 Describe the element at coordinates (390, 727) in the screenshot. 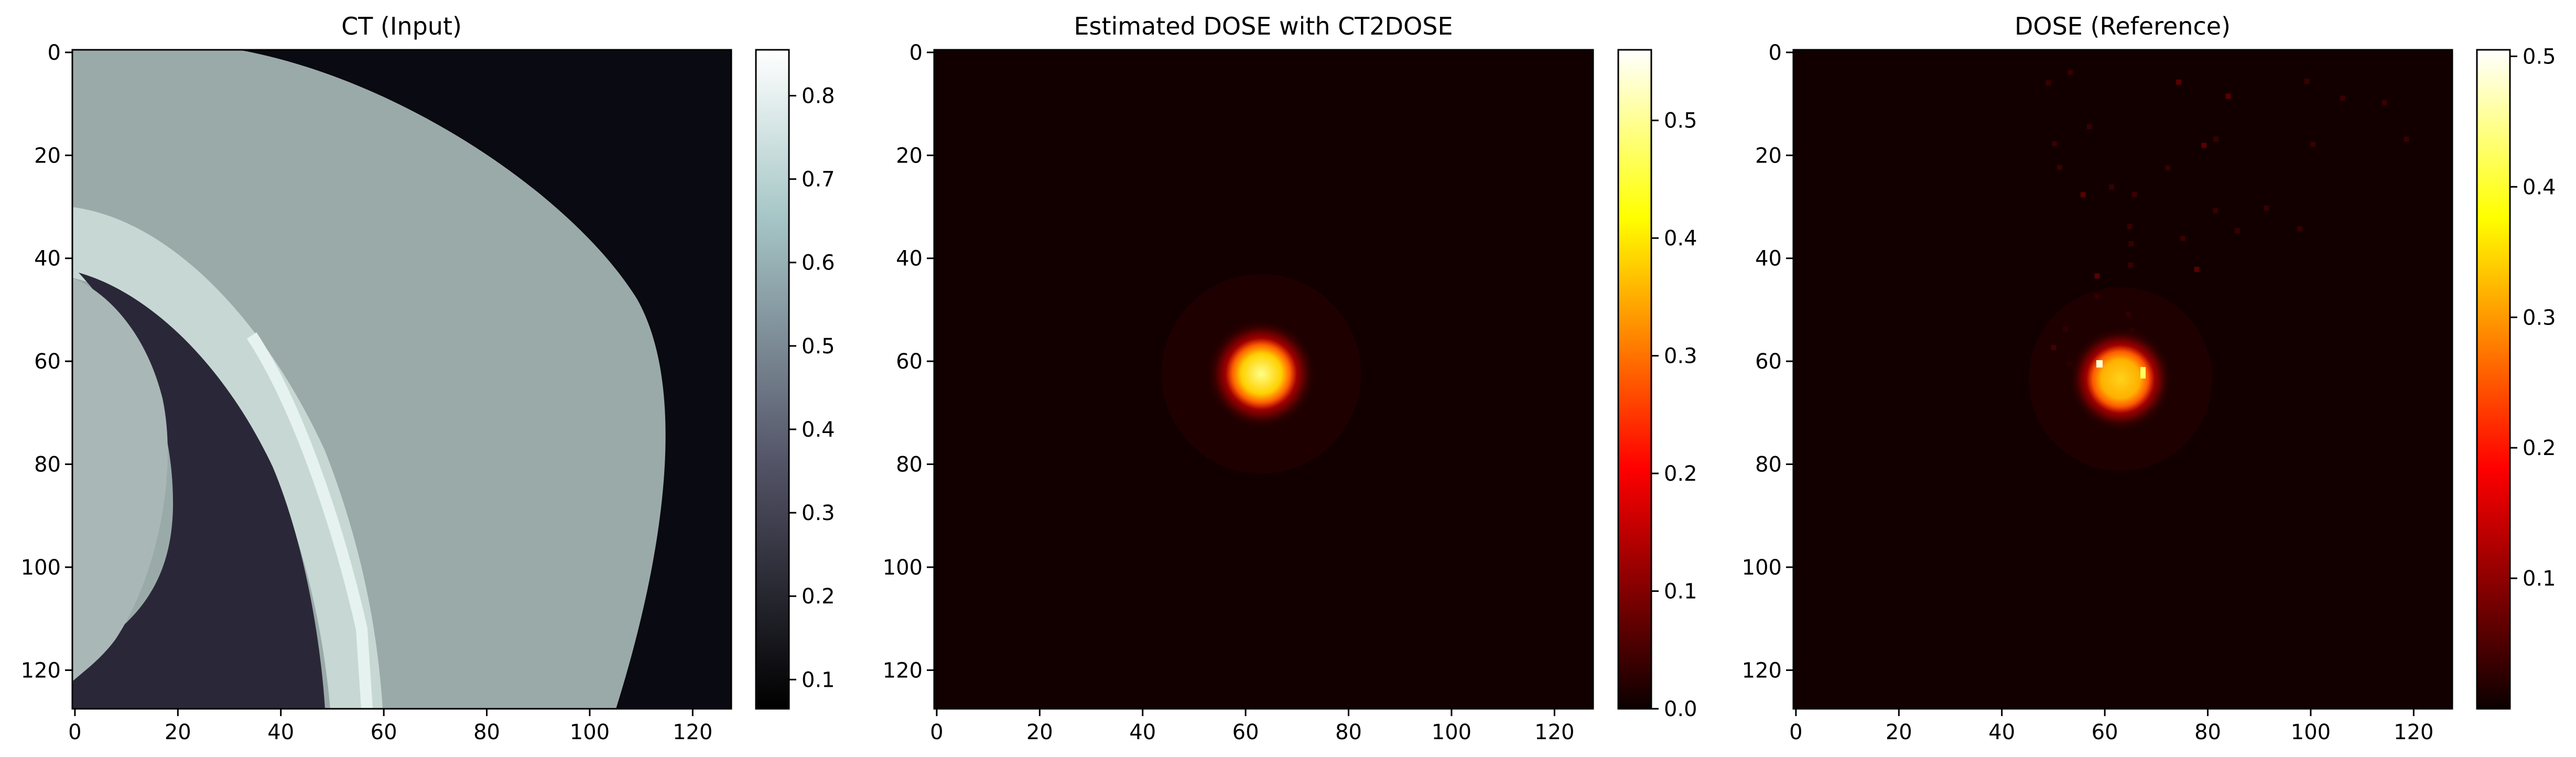

I see `ct-xaxis: 0 20 40 60 80 100 120` at that location.